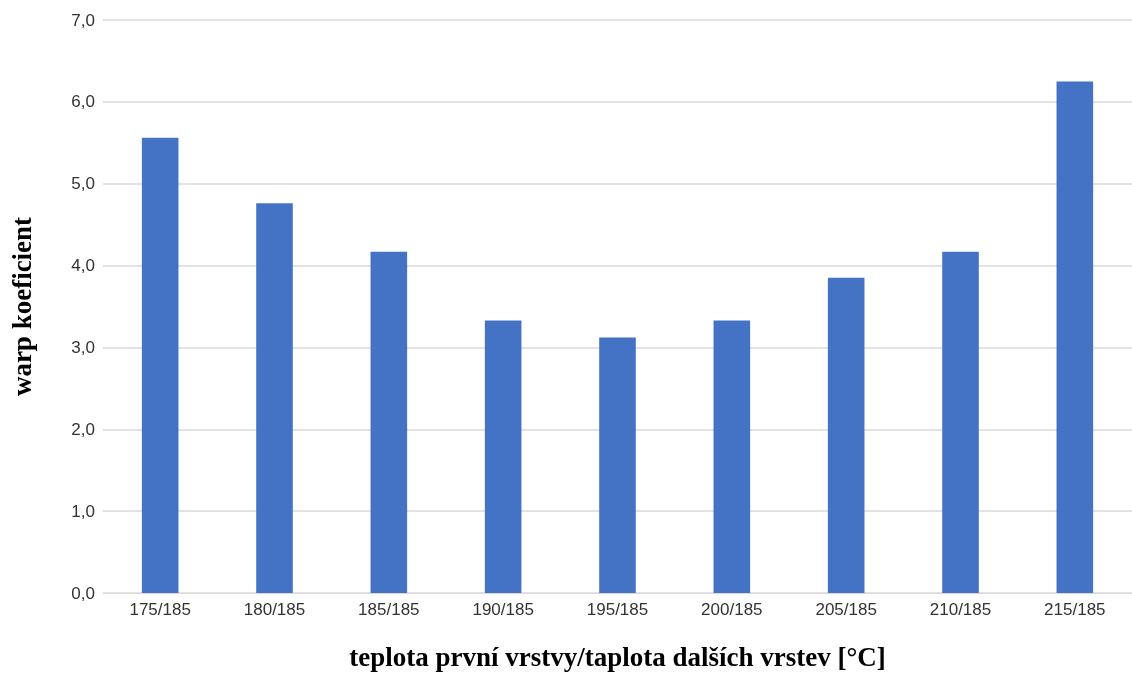 Image resolution: width=1132 pixels, height=681 pixels. Describe the element at coordinates (83, 20) in the screenshot. I see `y-tick-label: 7,0` at that location.